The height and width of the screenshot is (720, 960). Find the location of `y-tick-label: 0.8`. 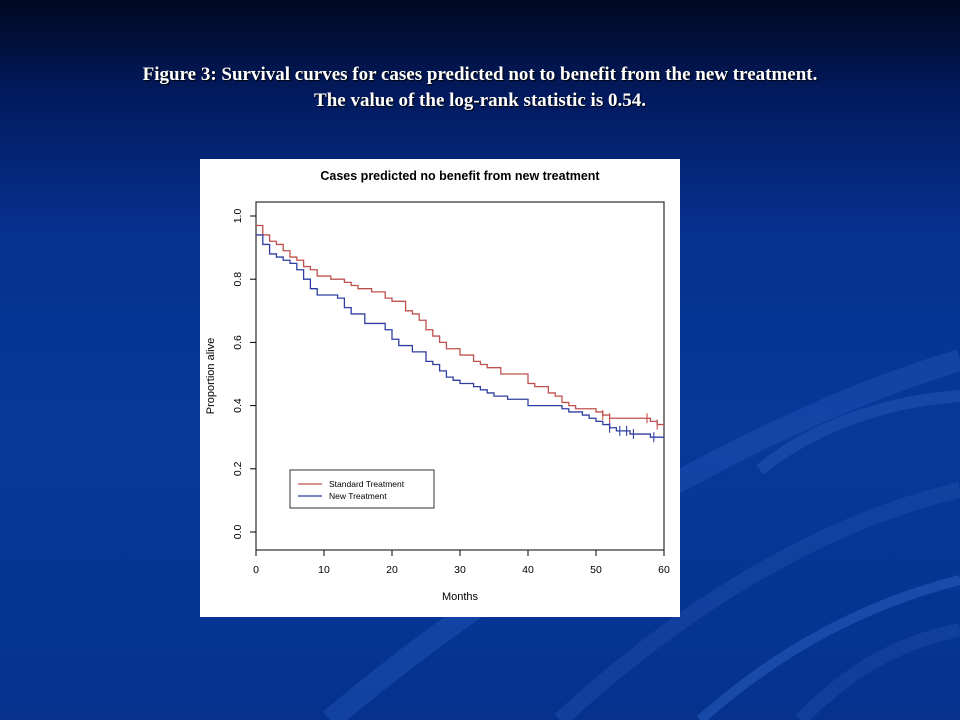

y-tick-label: 0.8 is located at coordinates (238, 279).